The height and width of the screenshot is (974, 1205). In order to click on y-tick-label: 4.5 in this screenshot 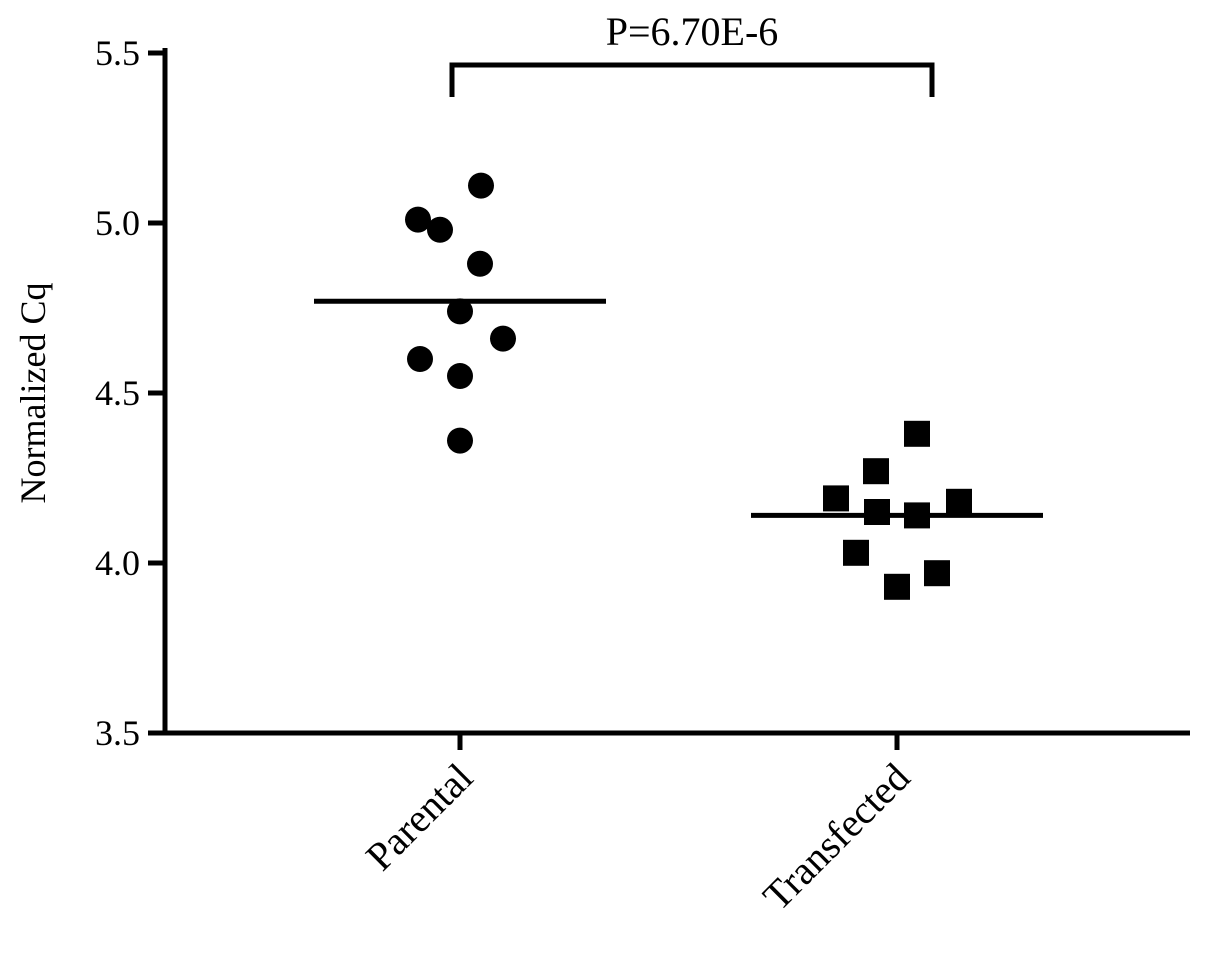, I will do `click(117, 393)`.